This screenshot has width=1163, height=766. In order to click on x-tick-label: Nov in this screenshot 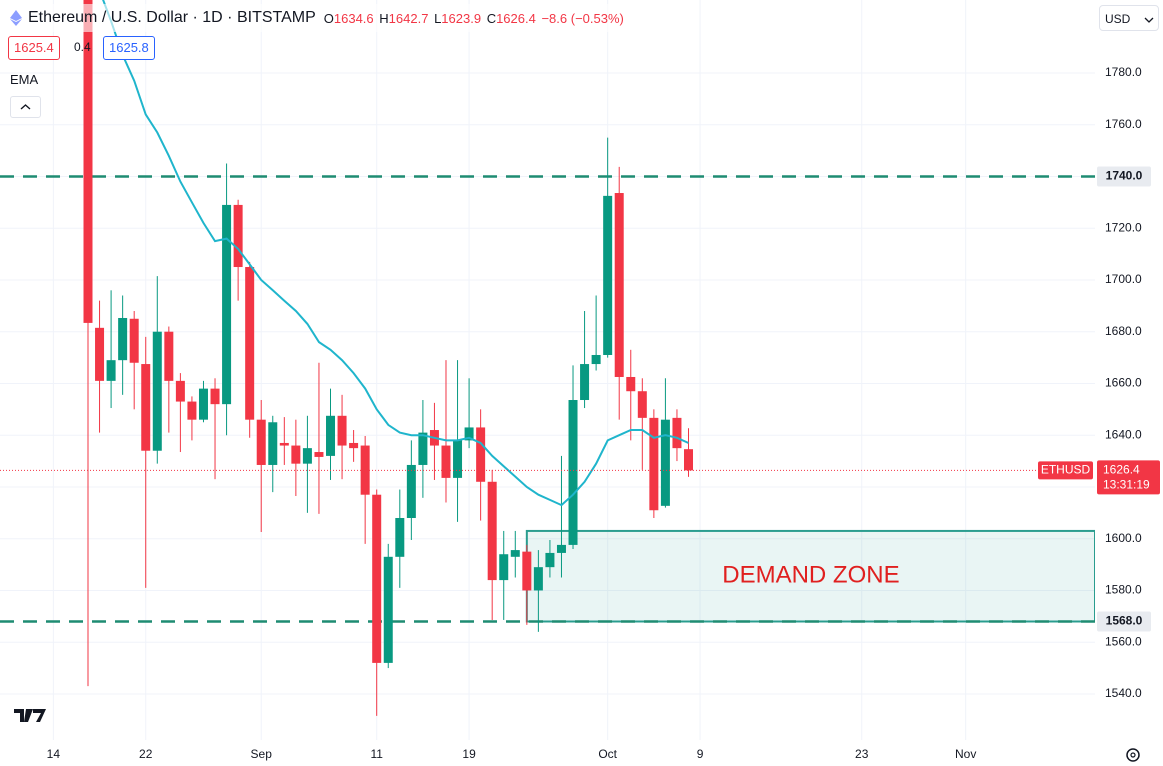, I will do `click(965, 754)`.